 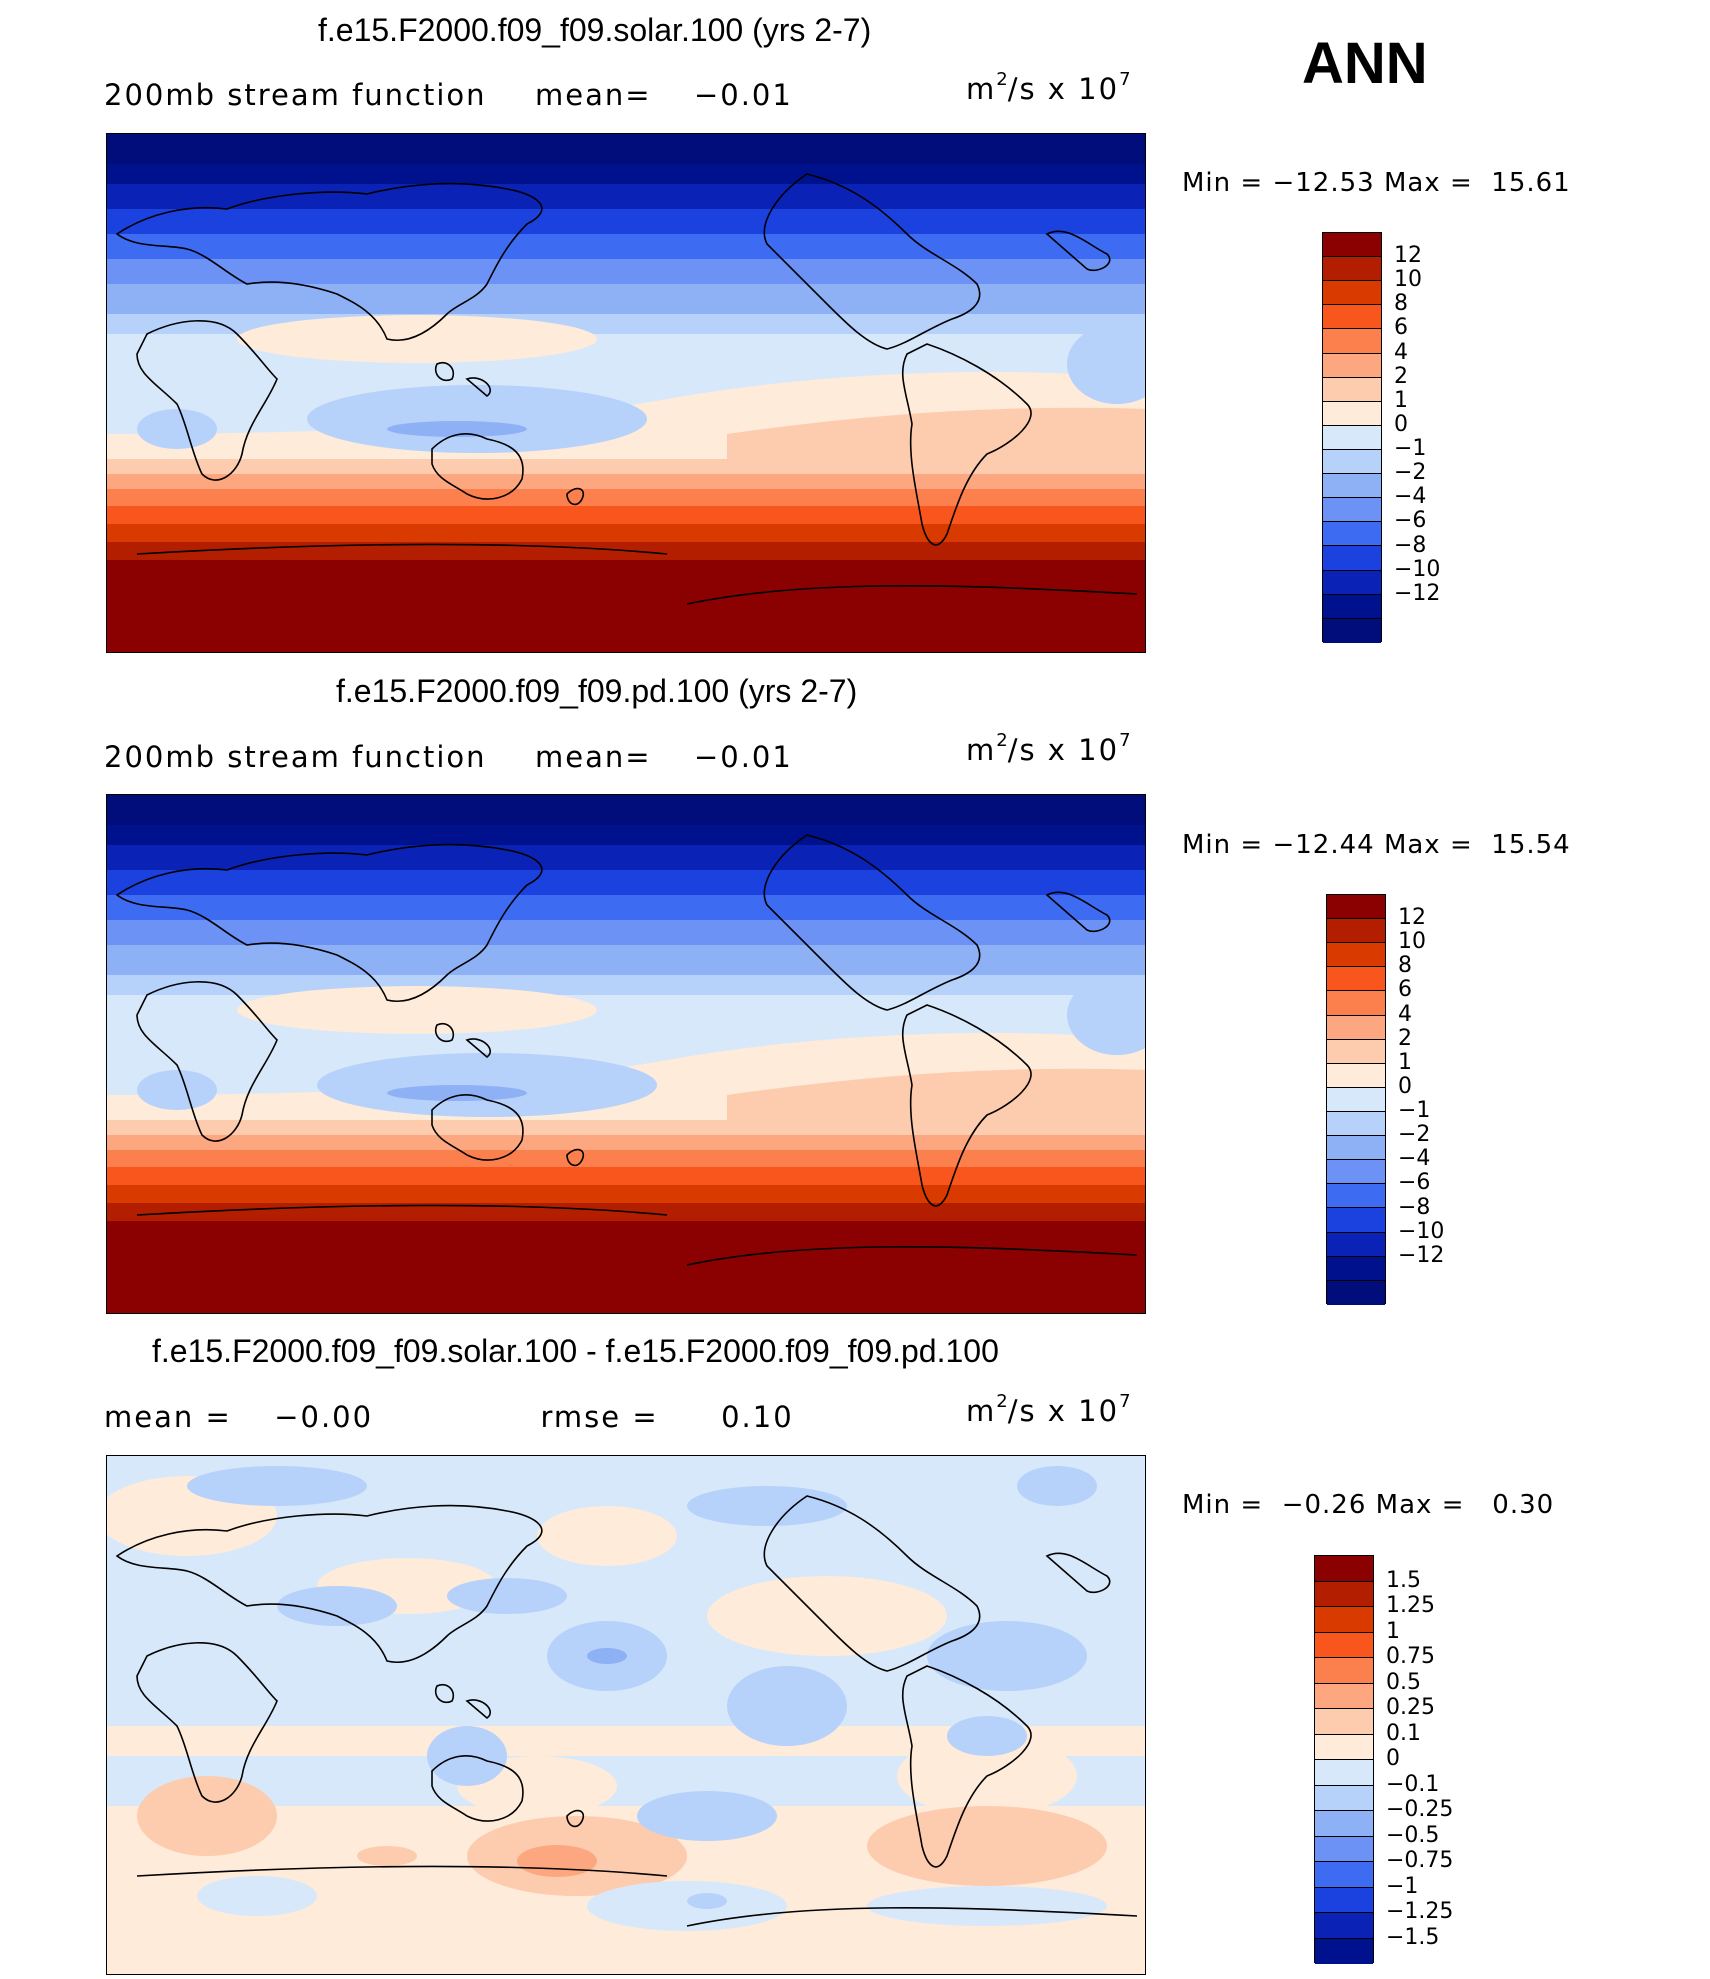 What do you see at coordinates (1323, 183) in the screenshot?
I see `panel-1-min-value: −12.53` at bounding box center [1323, 183].